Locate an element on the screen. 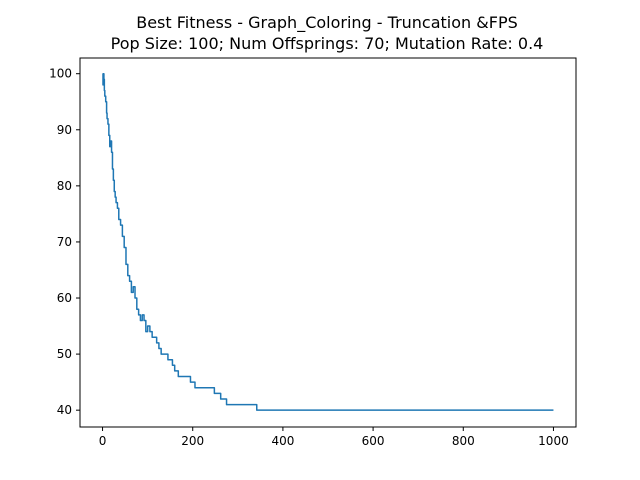 The width and height of the screenshot is (640, 480). y-tick-label: 100 is located at coordinates (60, 74).